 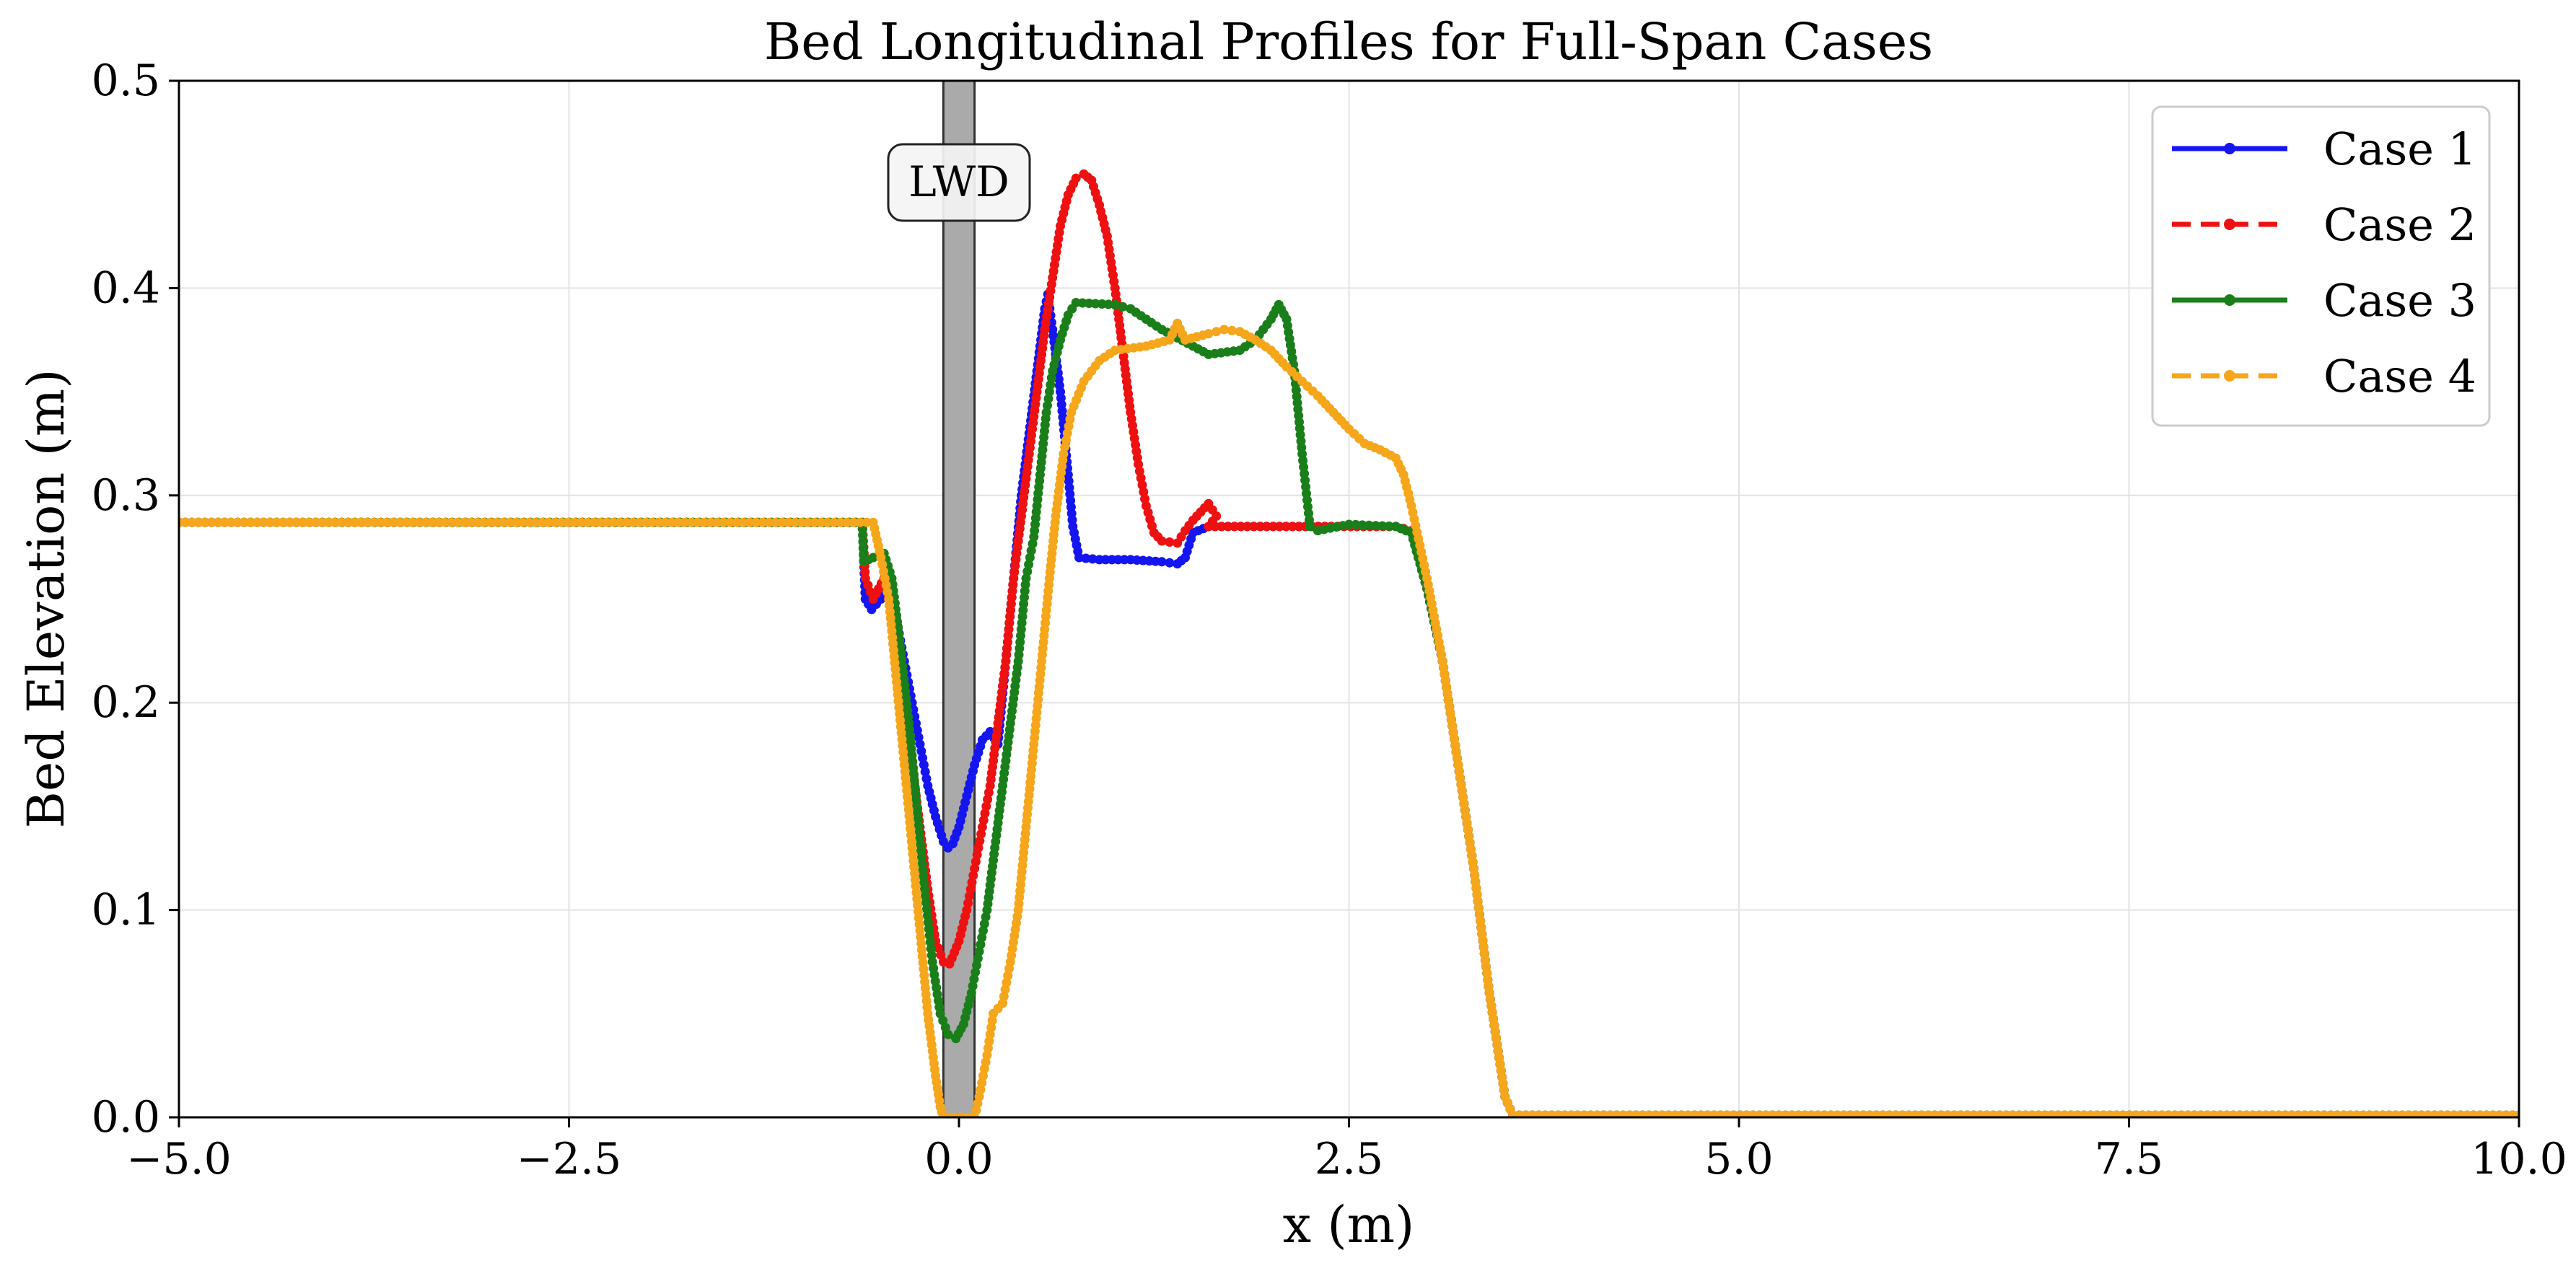 I want to click on lwd-annotation: LWD, so click(x=959, y=599).